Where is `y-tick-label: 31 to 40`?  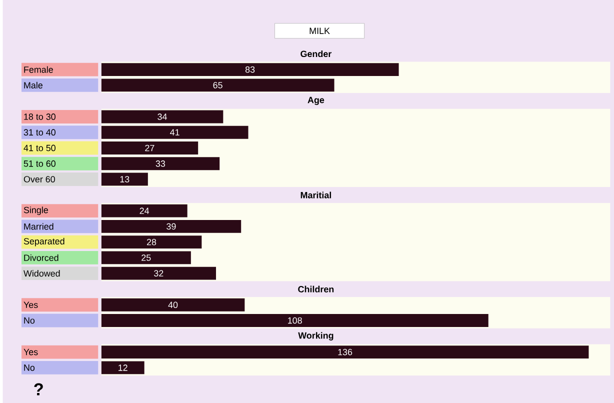 y-tick-label: 31 to 40 is located at coordinates (40, 132).